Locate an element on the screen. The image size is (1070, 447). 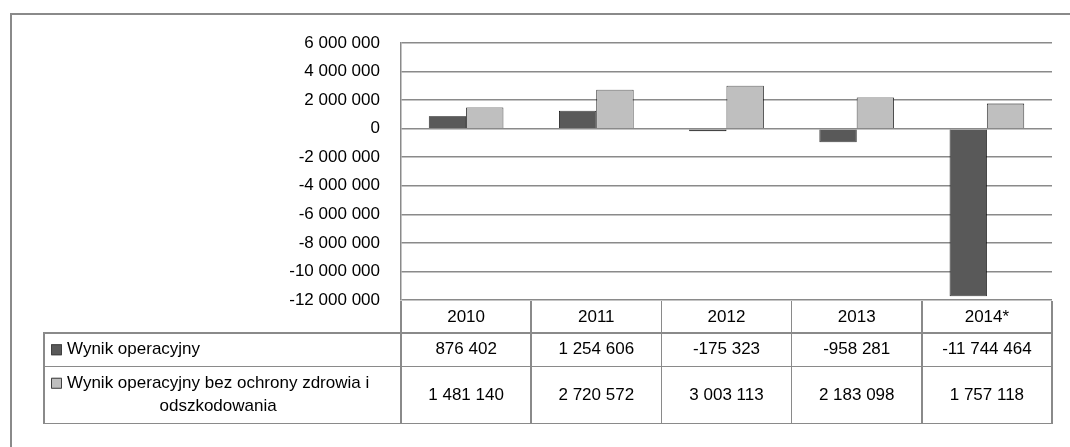
data-label: 1 254 606 is located at coordinates (596, 349).